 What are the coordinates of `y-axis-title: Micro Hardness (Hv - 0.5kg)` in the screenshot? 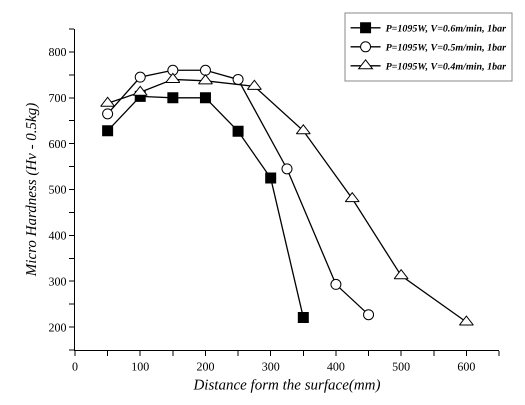 It's located at (32, 190).